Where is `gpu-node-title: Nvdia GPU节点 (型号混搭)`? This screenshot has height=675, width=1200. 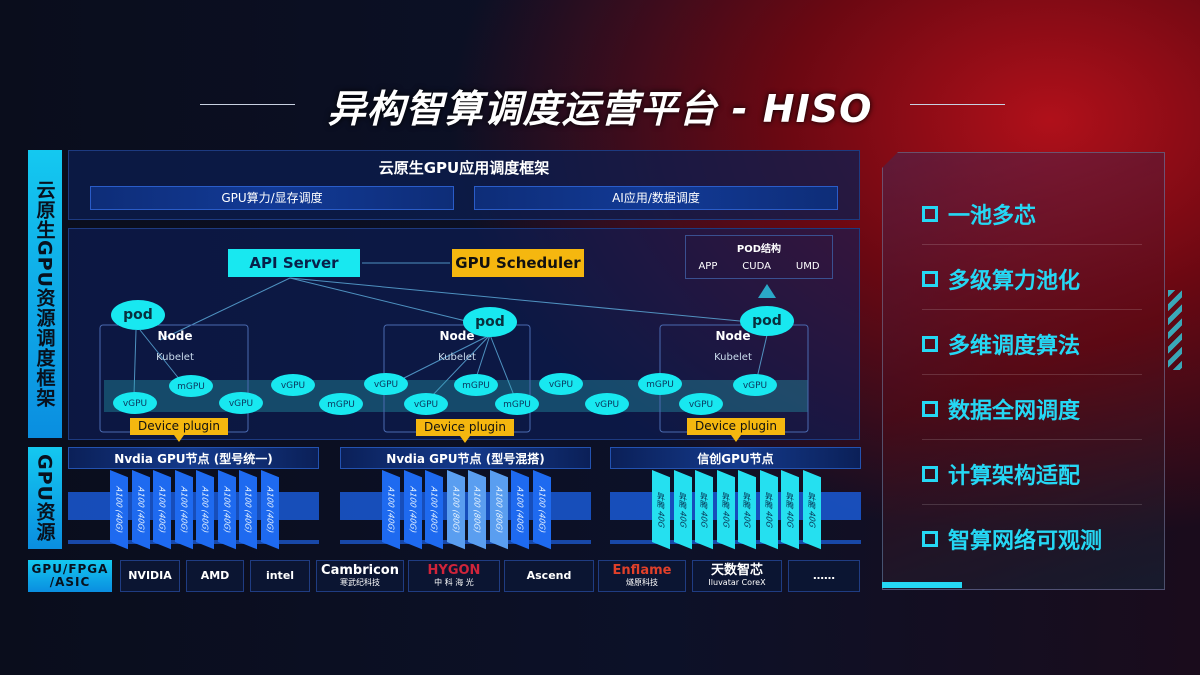 gpu-node-title: Nvdia GPU节点 (型号混搭) is located at coordinates (465, 458).